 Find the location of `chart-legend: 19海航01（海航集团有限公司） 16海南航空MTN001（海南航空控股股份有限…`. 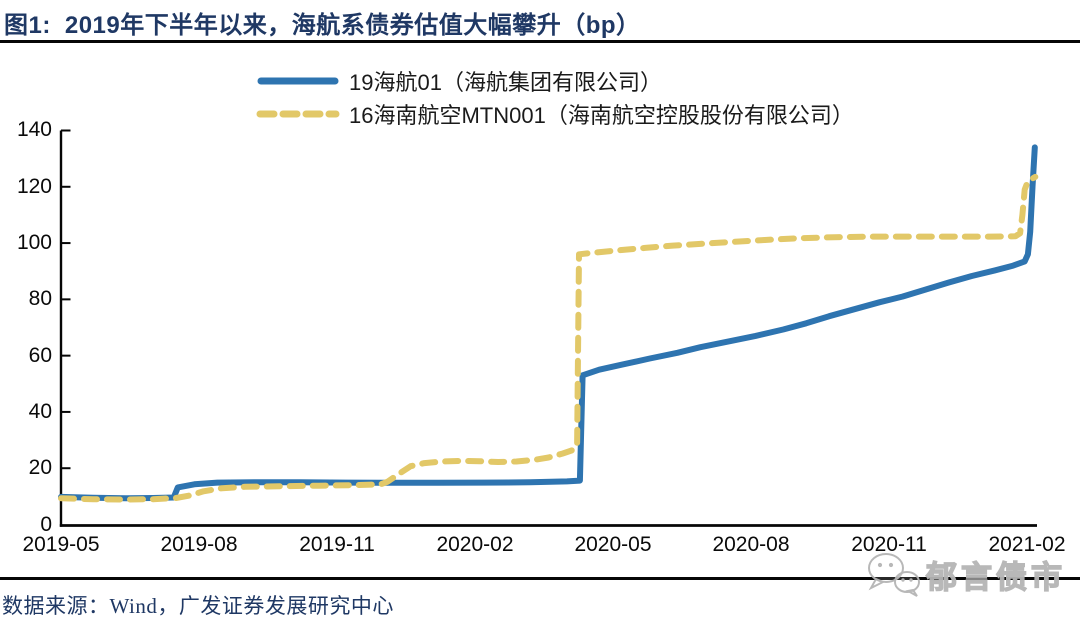

chart-legend: 19海航01（海航集团有限公司） 16海南航空MTN001（海南航空控股股份有限… is located at coordinates (555, 97).